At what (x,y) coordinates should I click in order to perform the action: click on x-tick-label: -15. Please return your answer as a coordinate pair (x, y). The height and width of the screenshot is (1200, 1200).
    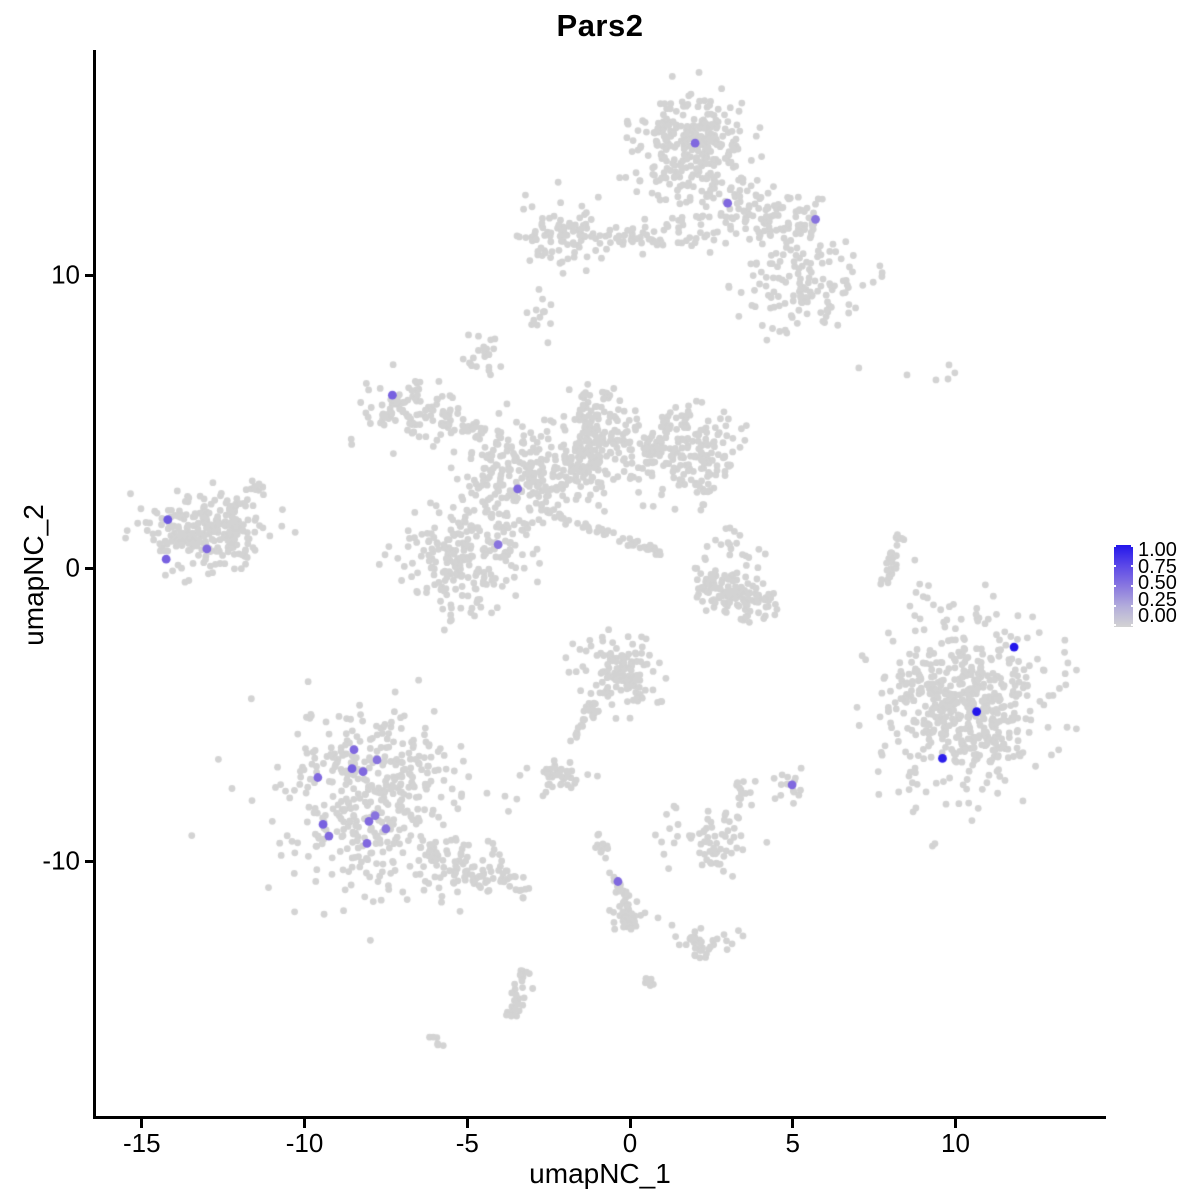
    Looking at the image, I should click on (141, 1143).